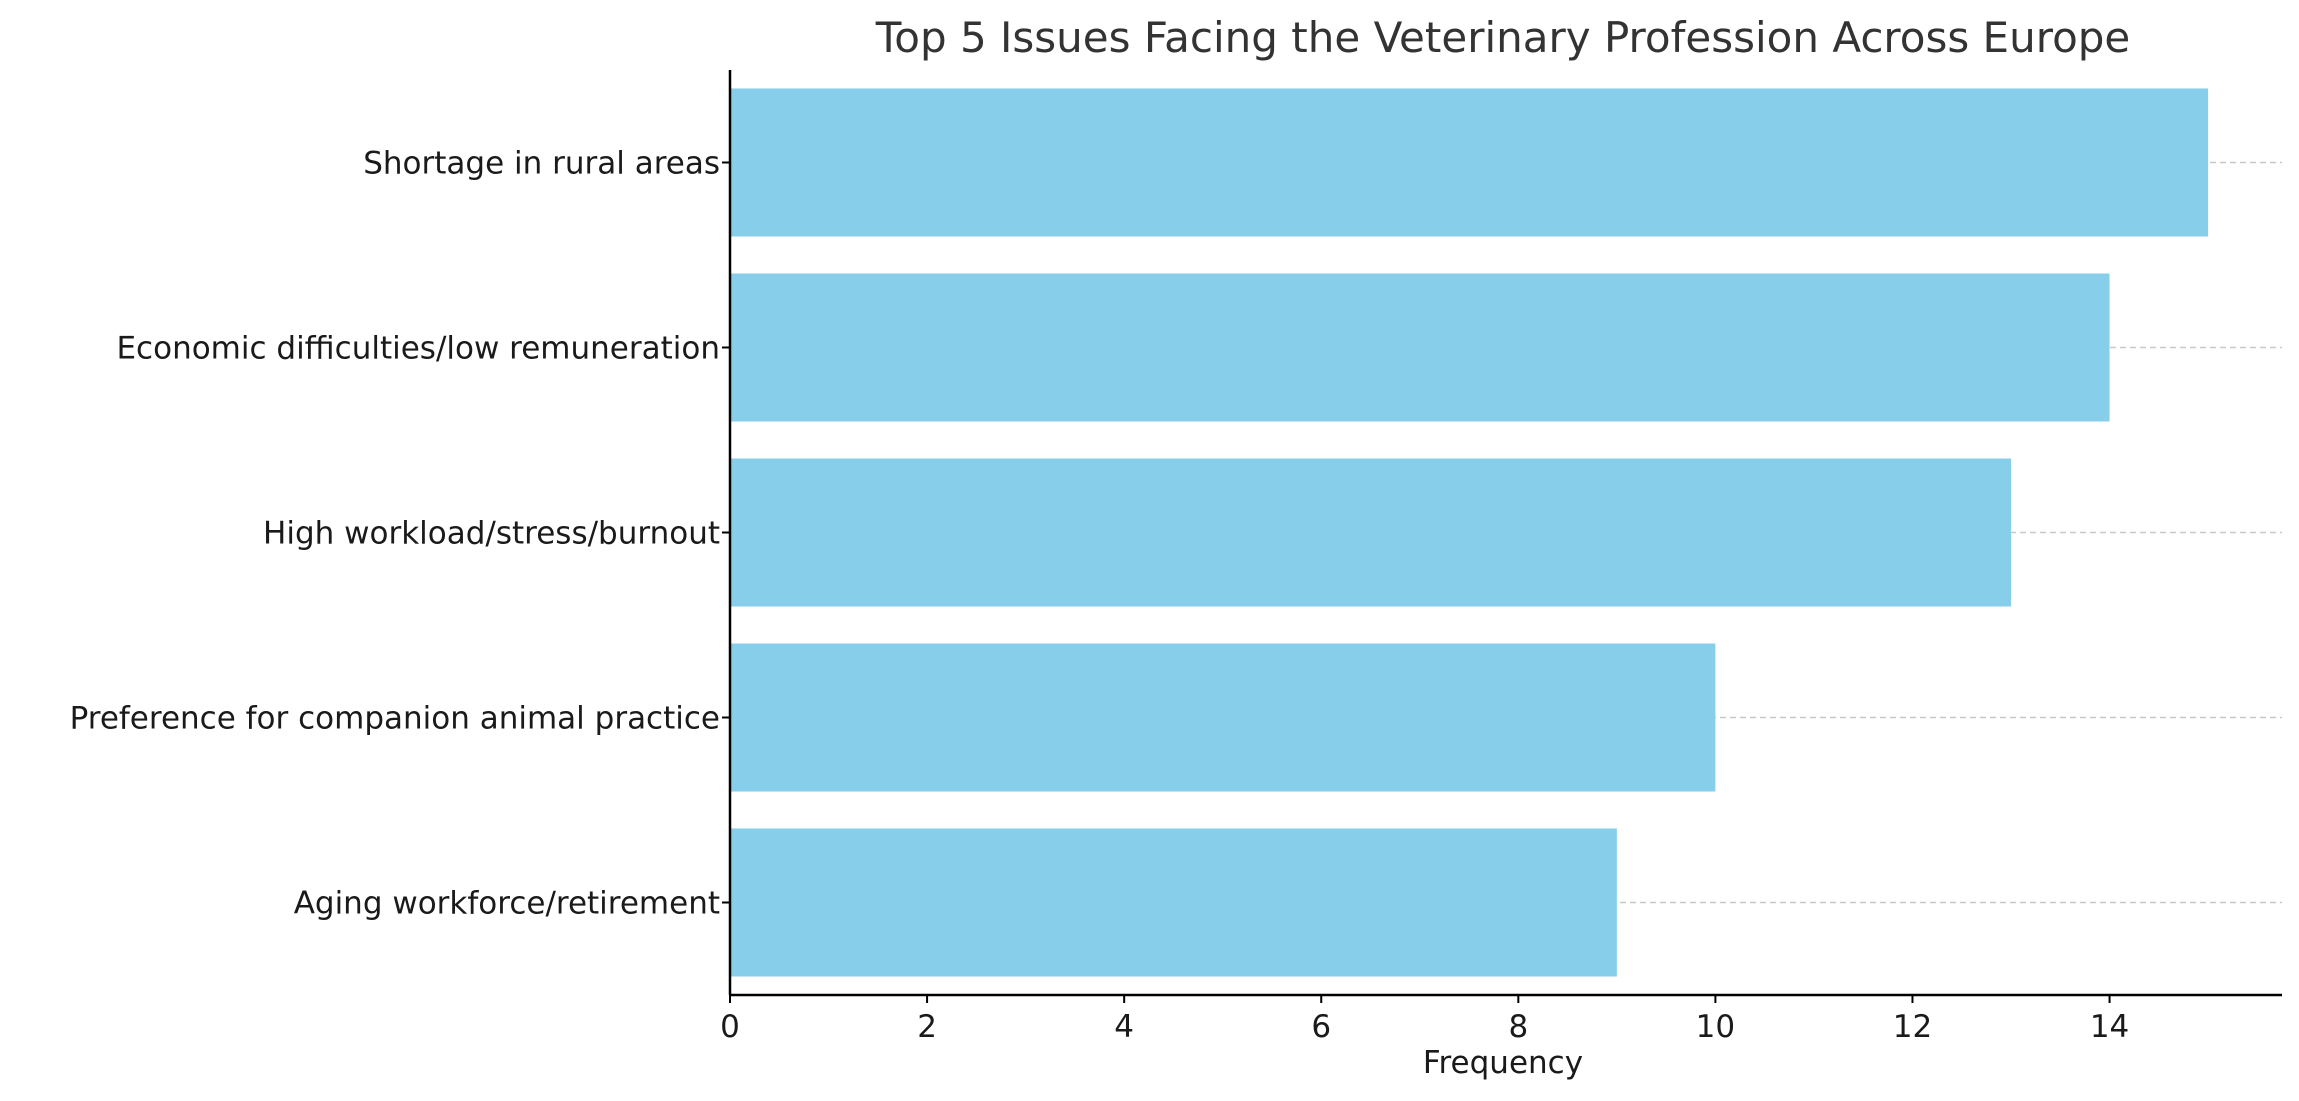 This screenshot has height=1101, width=2299. Describe the element at coordinates (491, 534) in the screenshot. I see `y-tick-label: High workload/stress/burnout` at that location.